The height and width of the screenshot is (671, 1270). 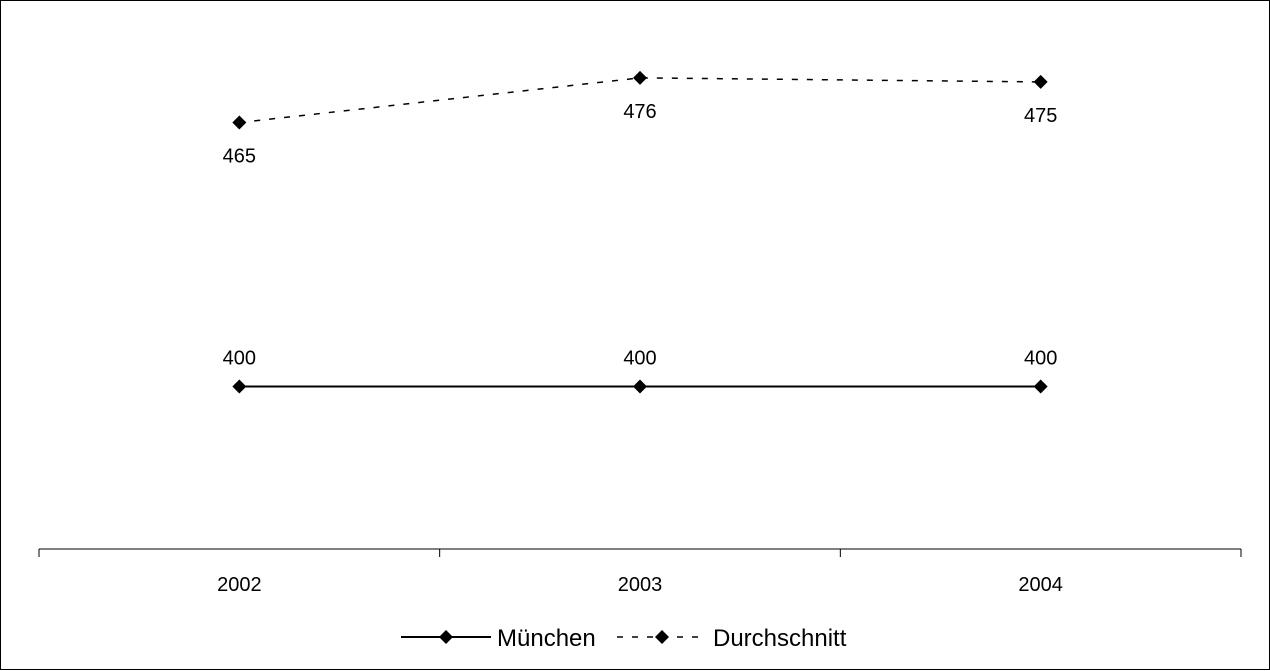 I want to click on data-label: 465, so click(x=239, y=157).